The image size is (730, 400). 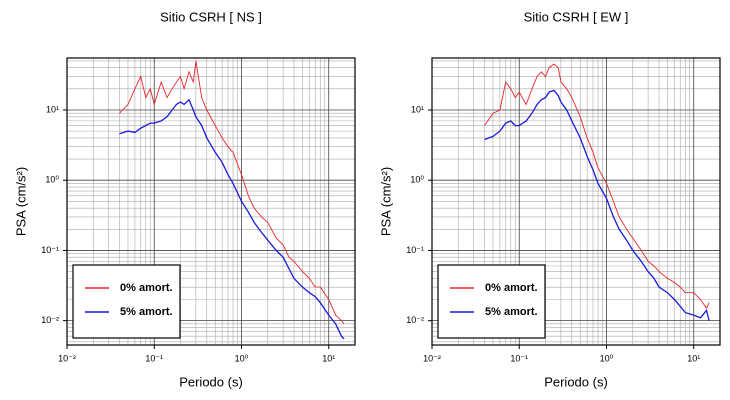 I want to click on chart-title: Sitio CSRH [ NS ], so click(x=211, y=16).